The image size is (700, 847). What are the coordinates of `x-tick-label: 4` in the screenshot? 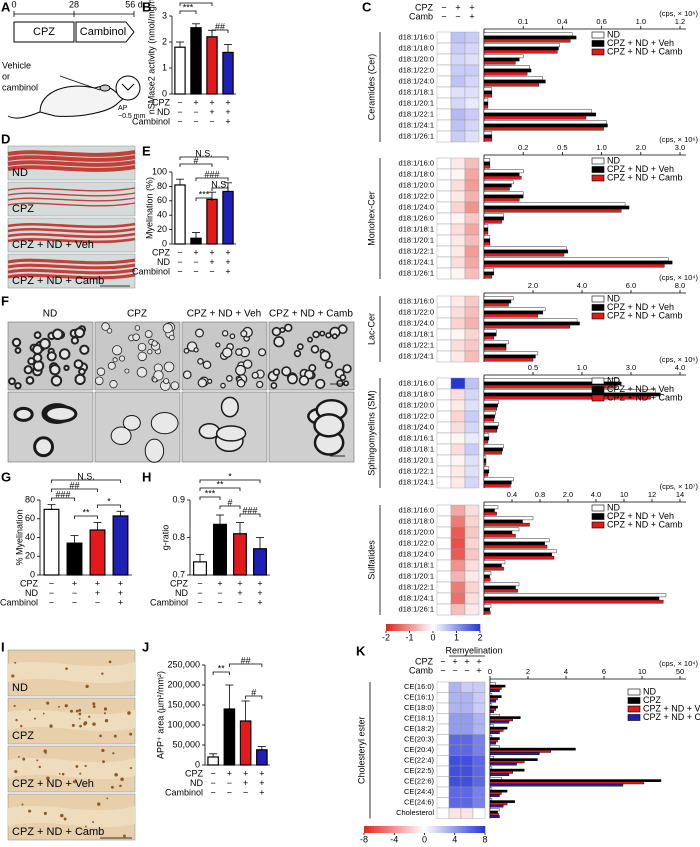 It's located at (566, 671).